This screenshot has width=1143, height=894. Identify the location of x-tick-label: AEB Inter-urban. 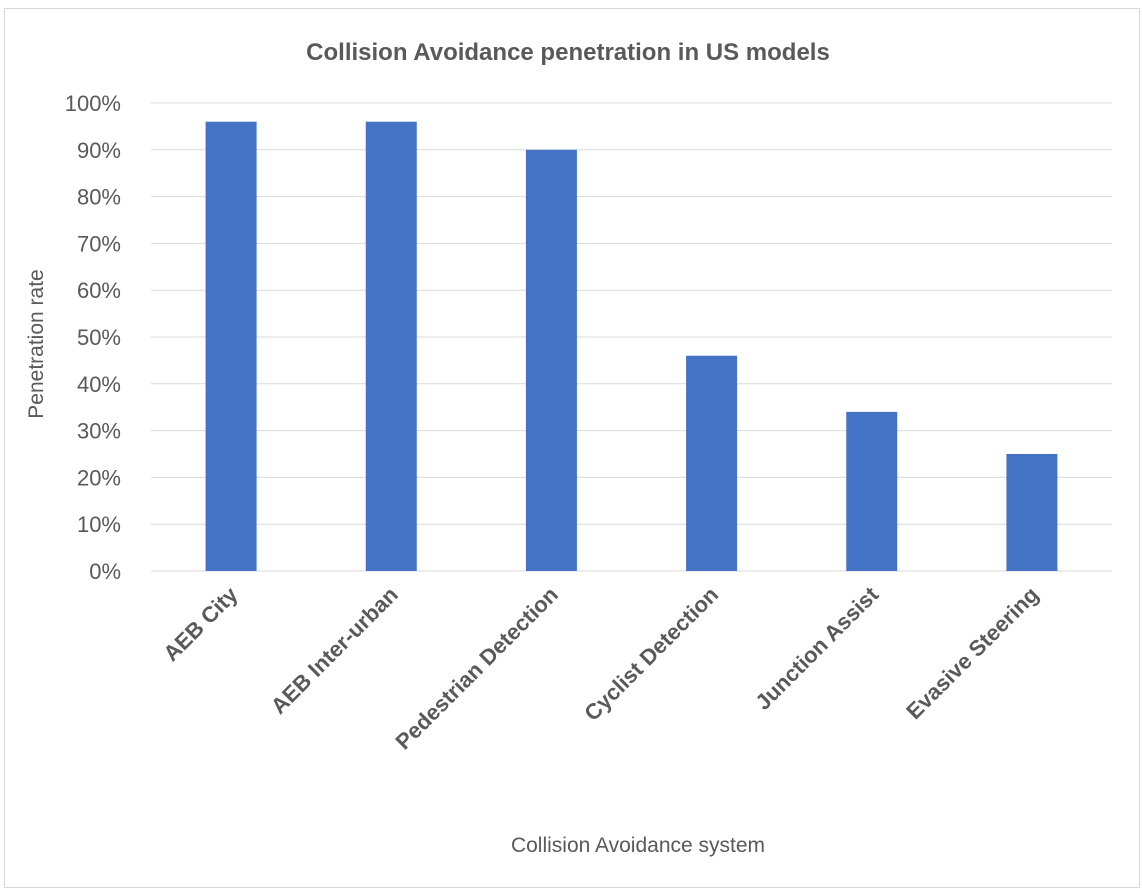
(334, 650).